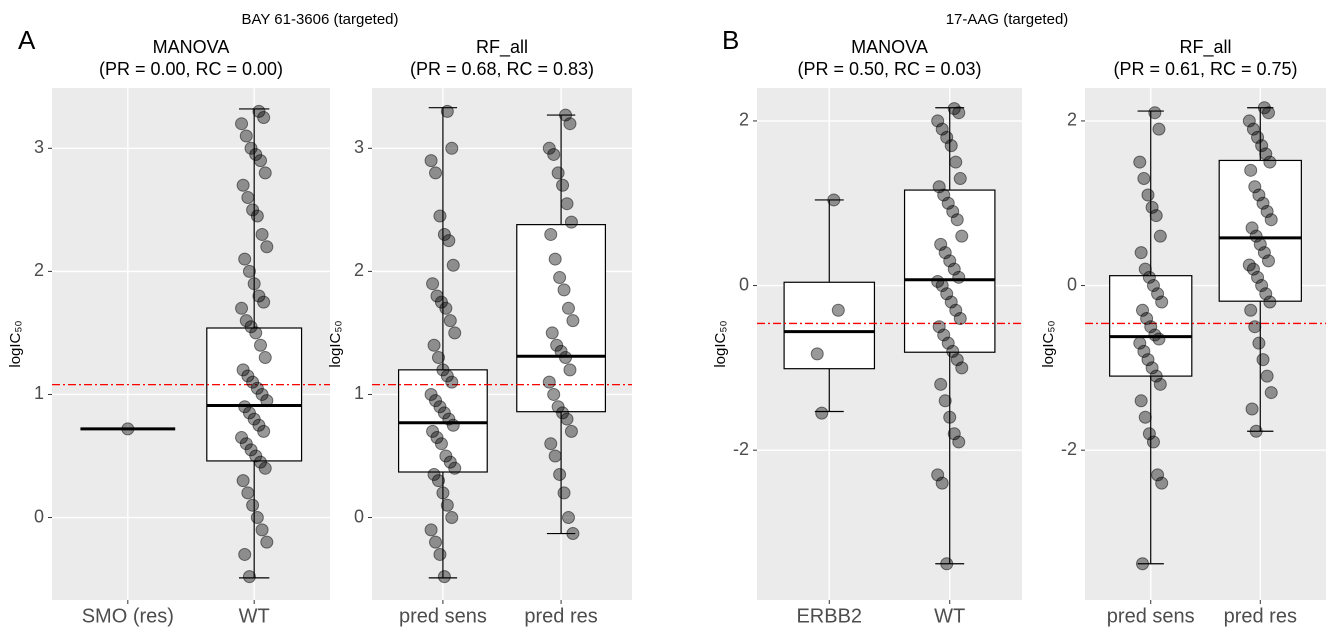 Image resolution: width=1328 pixels, height=628 pixels. Describe the element at coordinates (829, 616) in the screenshot. I see `x-tick-label: ERBB2` at that location.